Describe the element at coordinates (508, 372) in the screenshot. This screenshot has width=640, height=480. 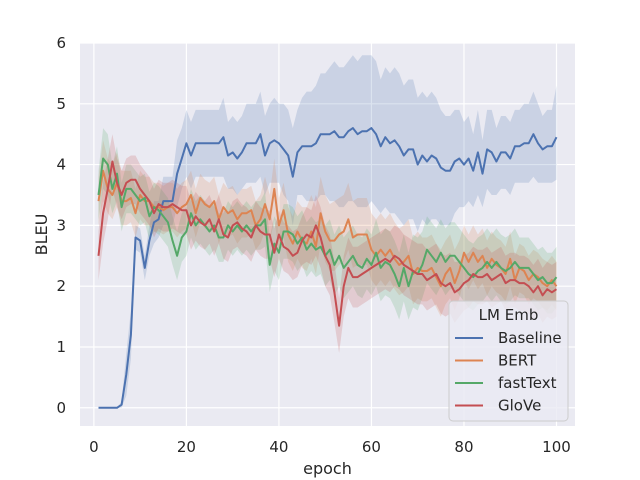
I see `legend-items: Baseline BERT fastText GloVe` at that location.